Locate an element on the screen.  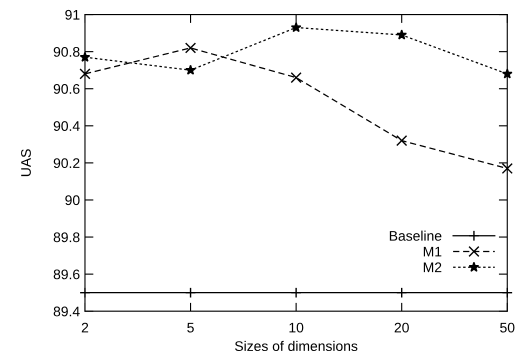
y-tick-label: 90.8 is located at coordinates (67, 51).